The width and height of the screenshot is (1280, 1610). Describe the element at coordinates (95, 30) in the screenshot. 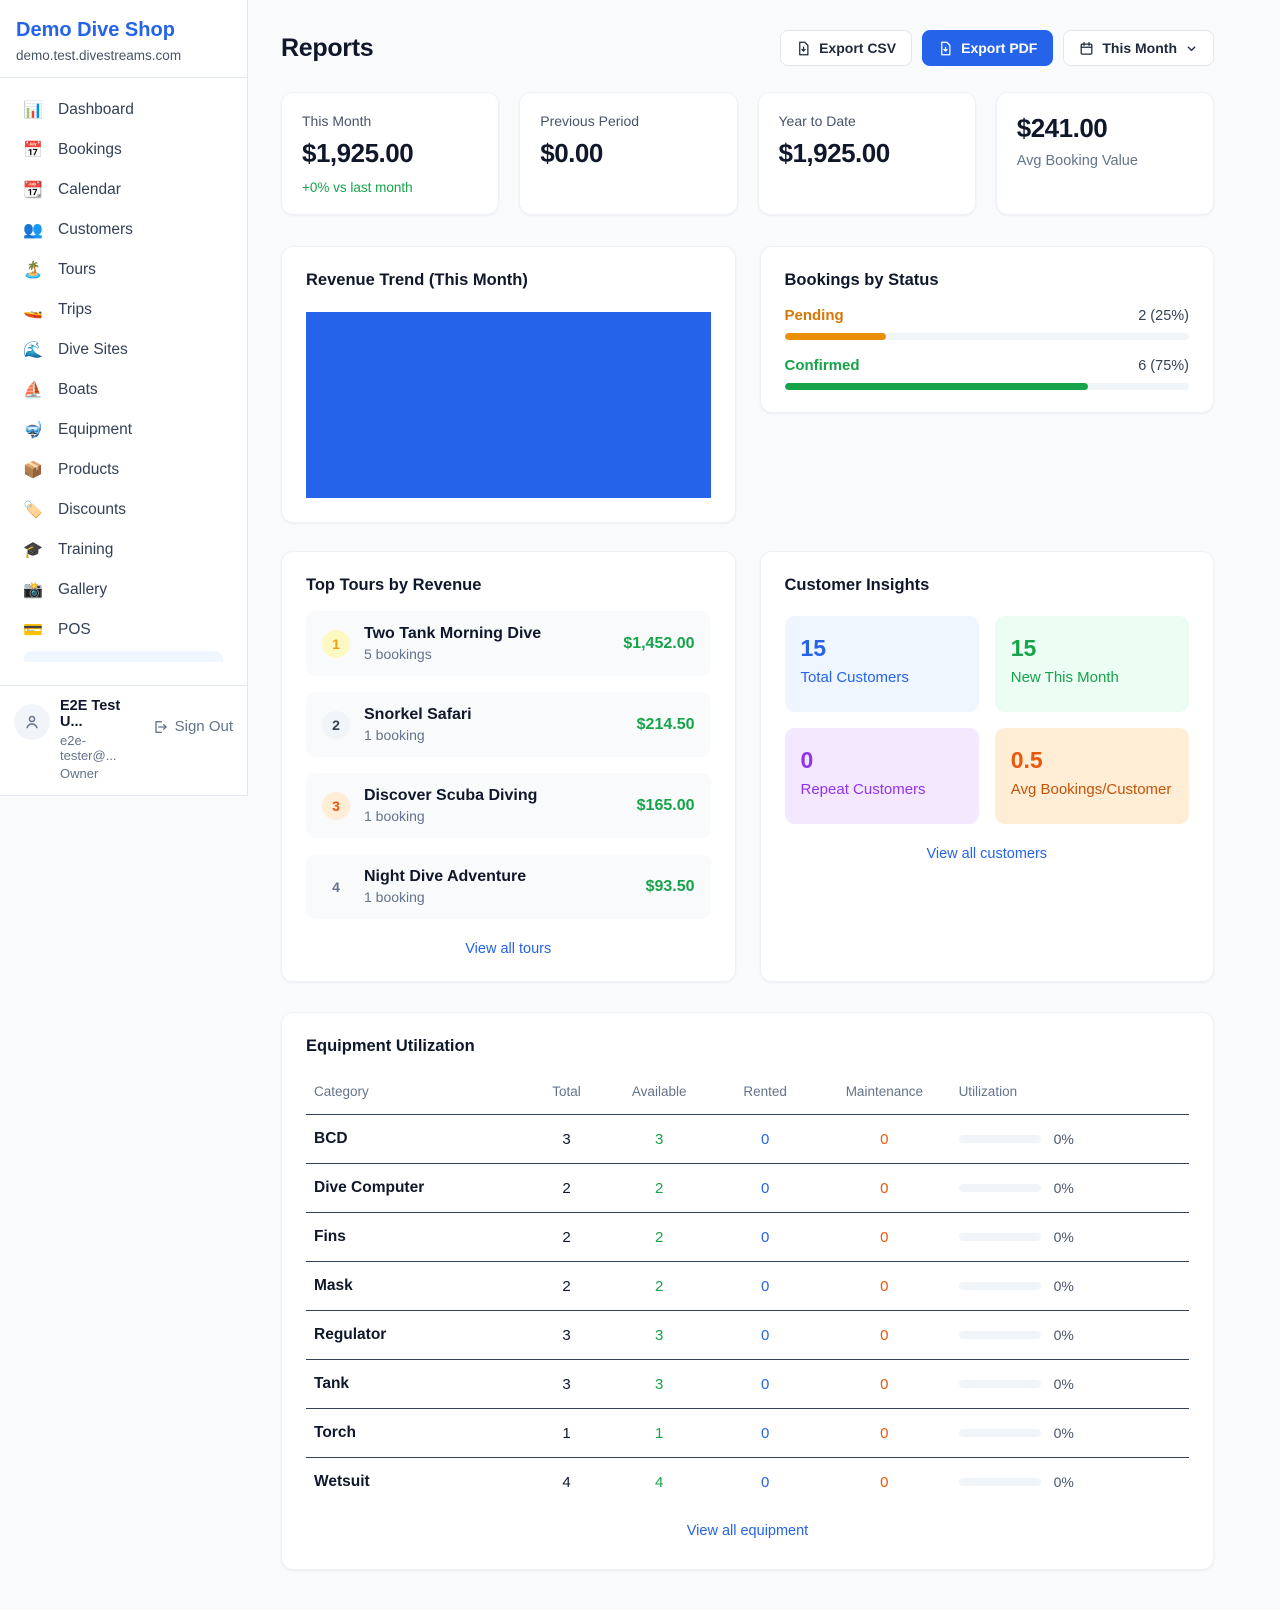

I see `shop-name: Demo Dive Shop` at that location.